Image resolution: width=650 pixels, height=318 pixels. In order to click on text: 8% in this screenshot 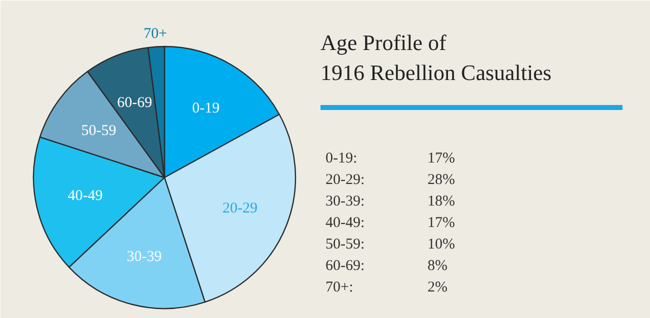, I will do `click(438, 266)`.